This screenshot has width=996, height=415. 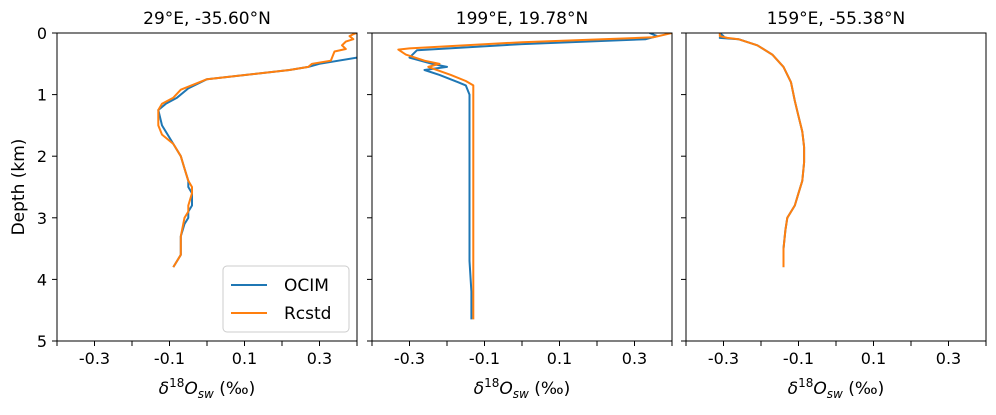 What do you see at coordinates (42, 279) in the screenshot?
I see `y-tick-label: 4` at bounding box center [42, 279].